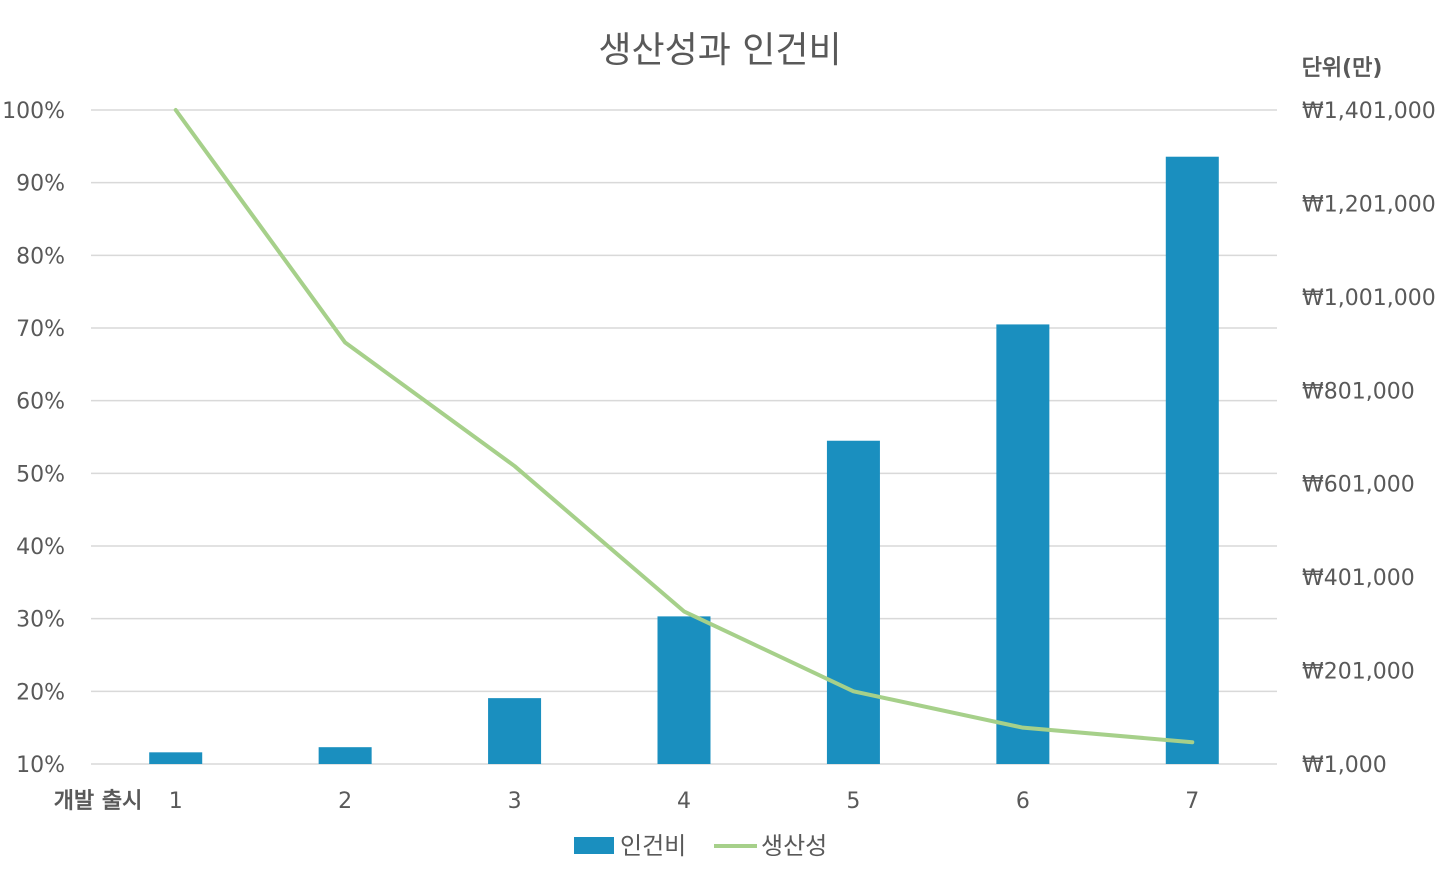  What do you see at coordinates (1358, 391) in the screenshot?
I see `right-tick-label: ₩801,000` at bounding box center [1358, 391].